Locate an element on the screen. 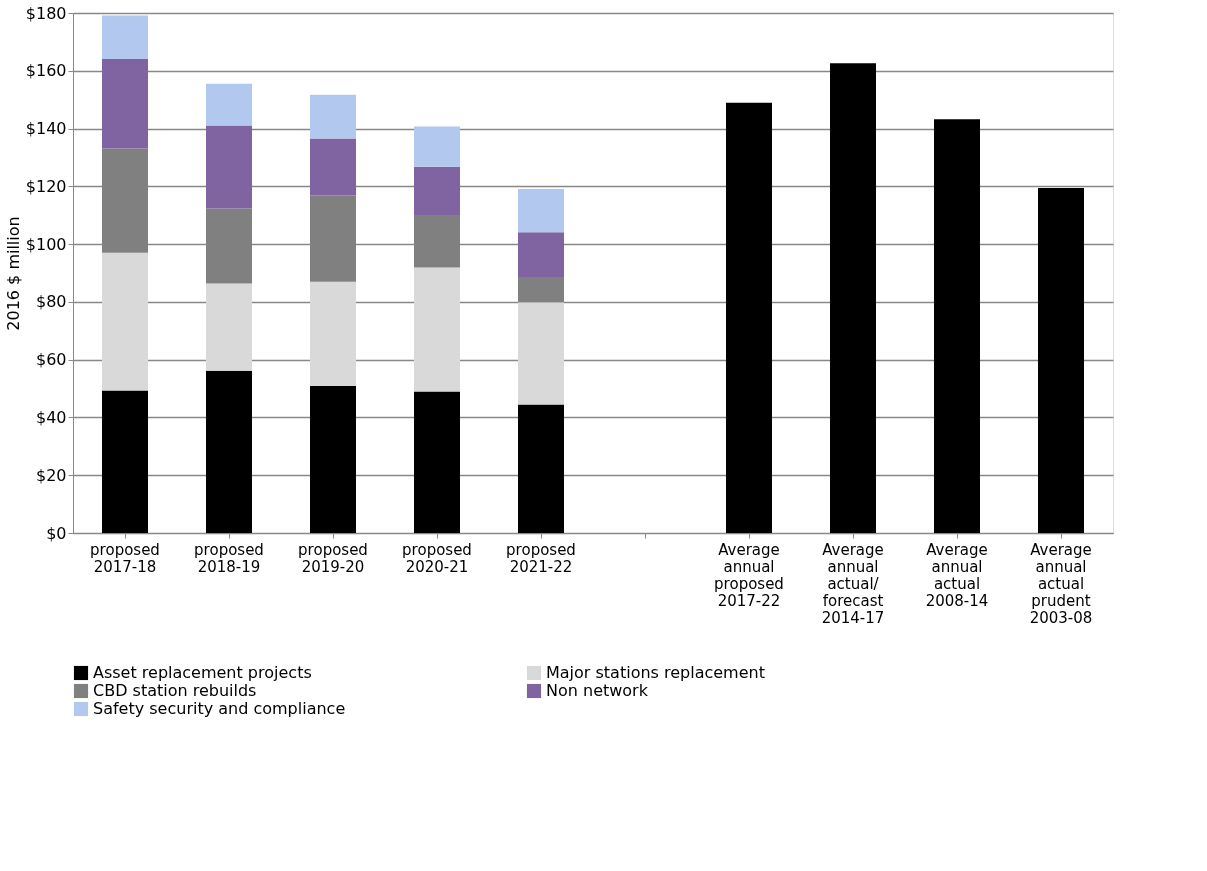 The image size is (1207, 871). y-tick-label: $100 is located at coordinates (46, 244).